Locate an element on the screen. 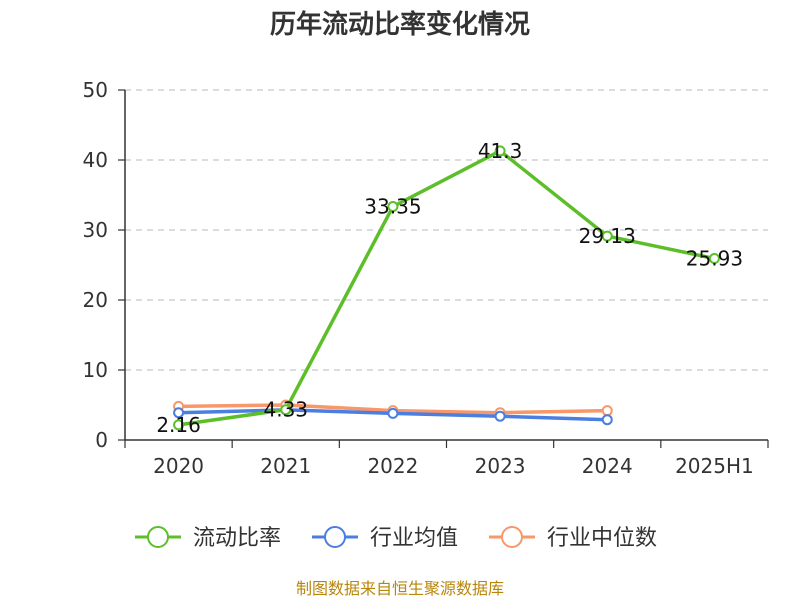 This screenshot has height=600, width=800. data-label: 4.33 is located at coordinates (285, 410).